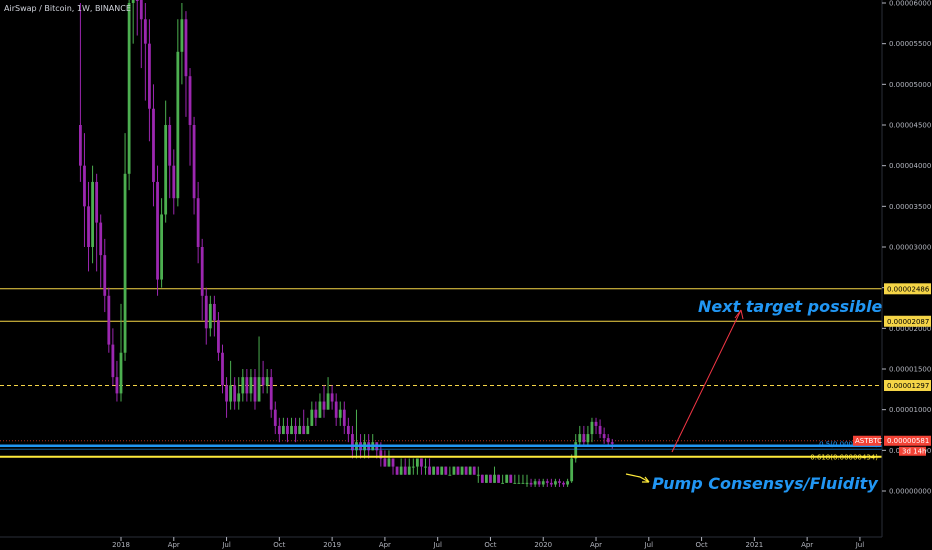 The image size is (932, 550). Describe the element at coordinates (646, 479) in the screenshot. I see `pump-arrowhead` at that location.